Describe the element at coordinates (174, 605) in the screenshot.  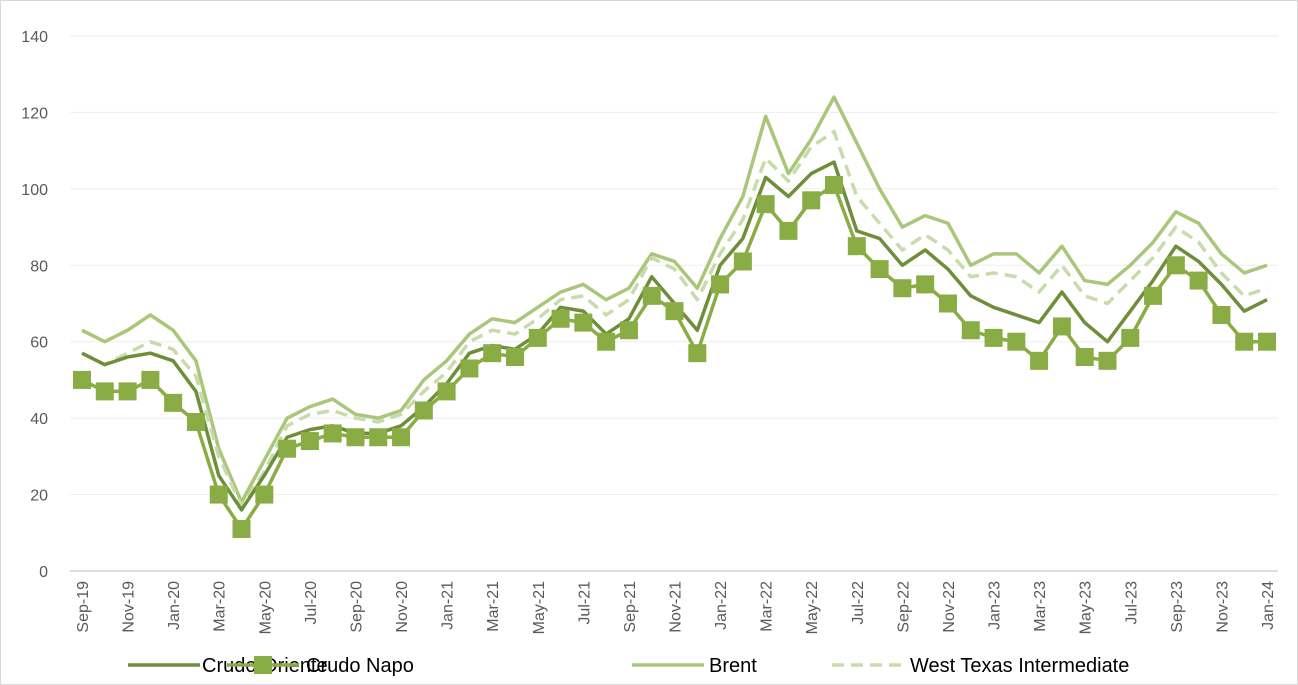
I see `x-tick-label: Jan-20` at that location.